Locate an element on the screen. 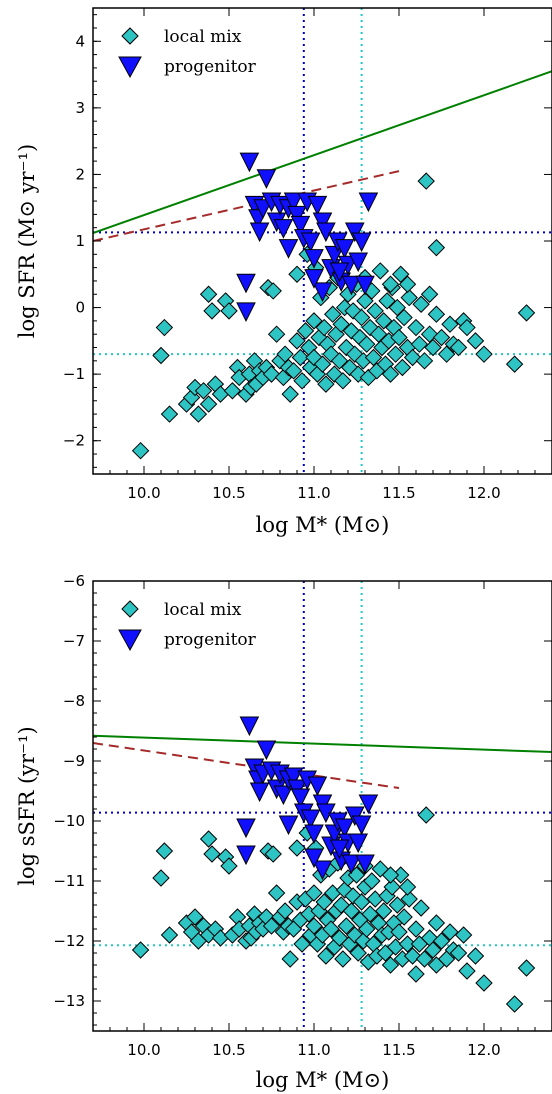  y-tick-label: −8 is located at coordinates (74, 701).